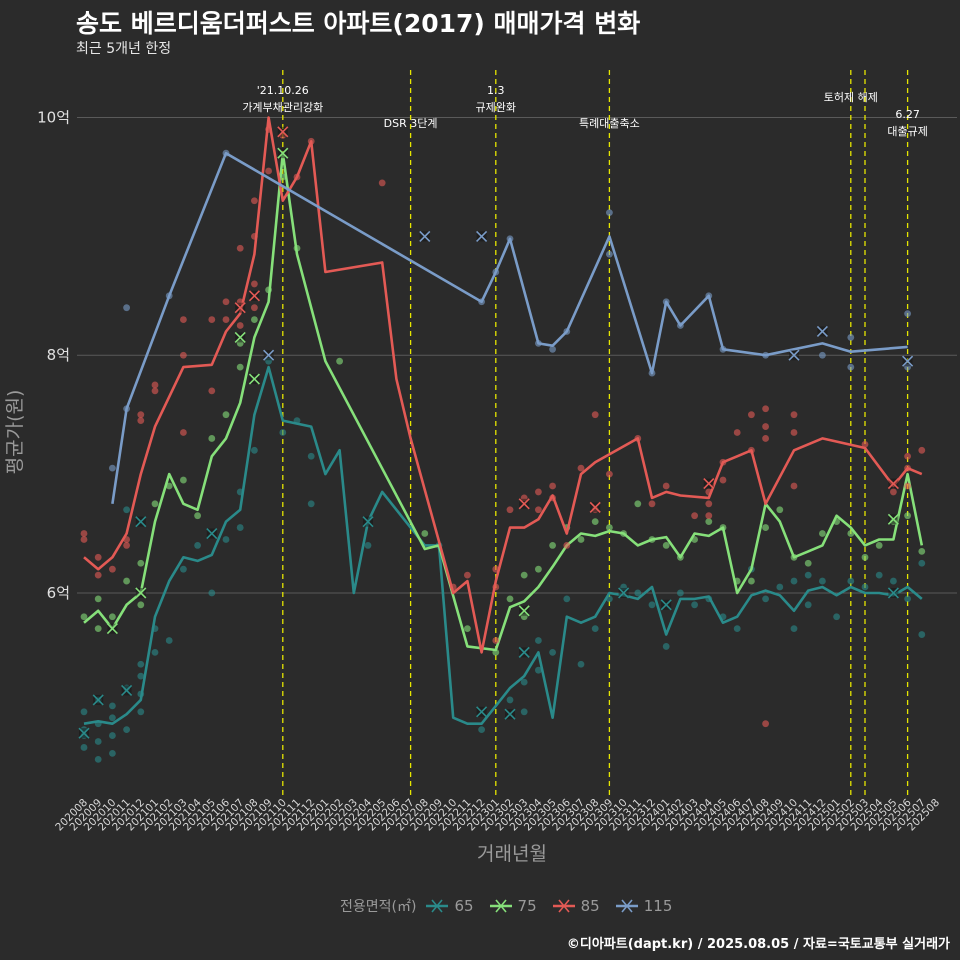  Describe the element at coordinates (851, 97) in the screenshot. I see `event-label: 토허제 해제` at that location.